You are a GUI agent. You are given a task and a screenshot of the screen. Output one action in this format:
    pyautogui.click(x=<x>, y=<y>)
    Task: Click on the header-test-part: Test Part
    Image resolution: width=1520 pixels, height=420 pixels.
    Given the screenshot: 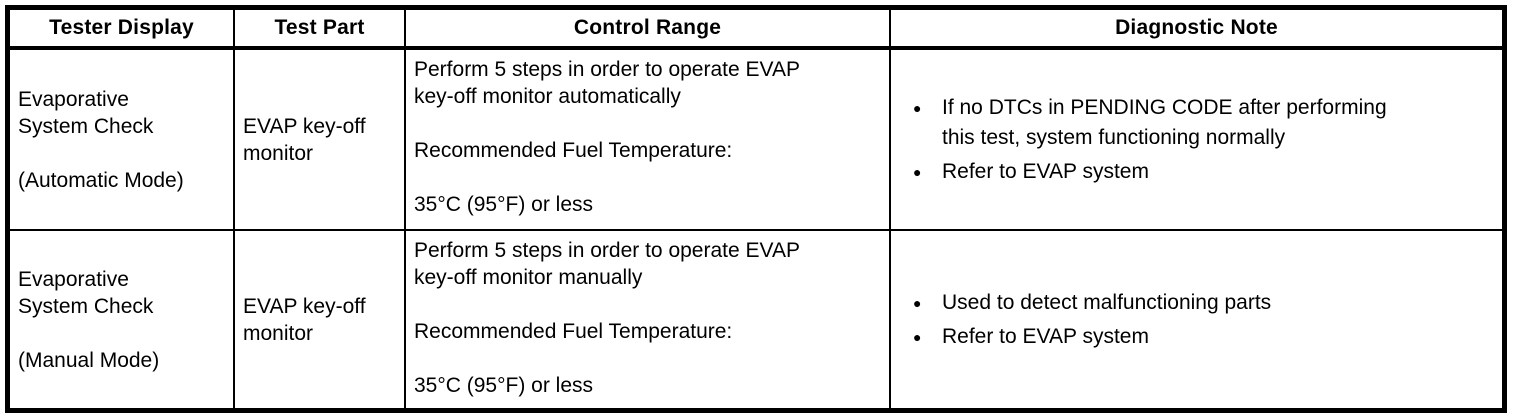 What is the action you would take?
    pyautogui.click(x=320, y=30)
    